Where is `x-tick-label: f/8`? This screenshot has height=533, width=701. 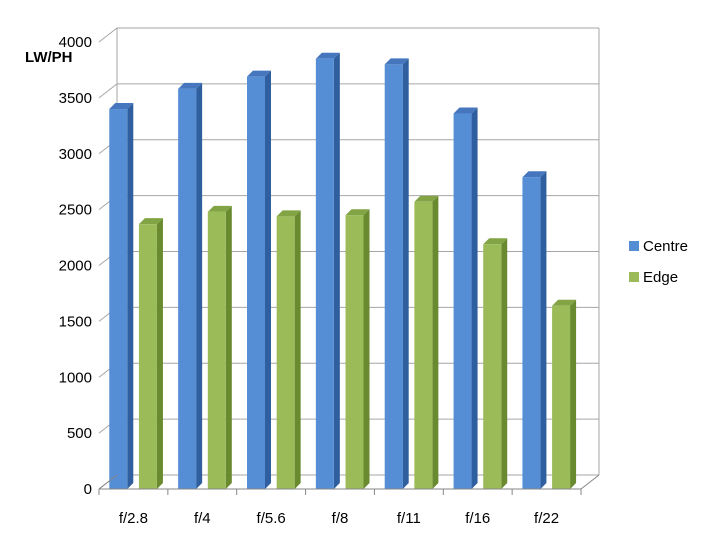
x-tick-label: f/8 is located at coordinates (340, 518).